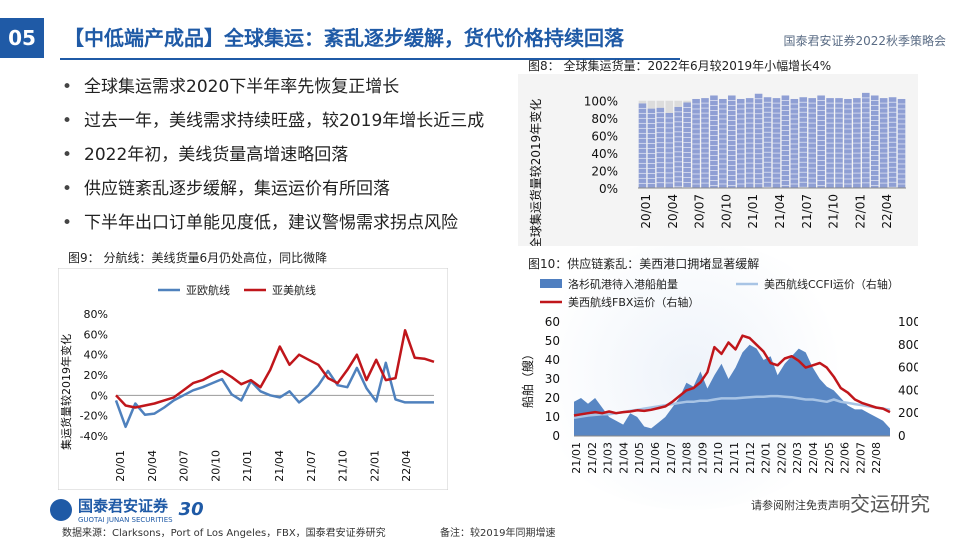  Describe the element at coordinates (781, 458) in the screenshot. I see `fig10-xtick-label: 22/02` at that location.